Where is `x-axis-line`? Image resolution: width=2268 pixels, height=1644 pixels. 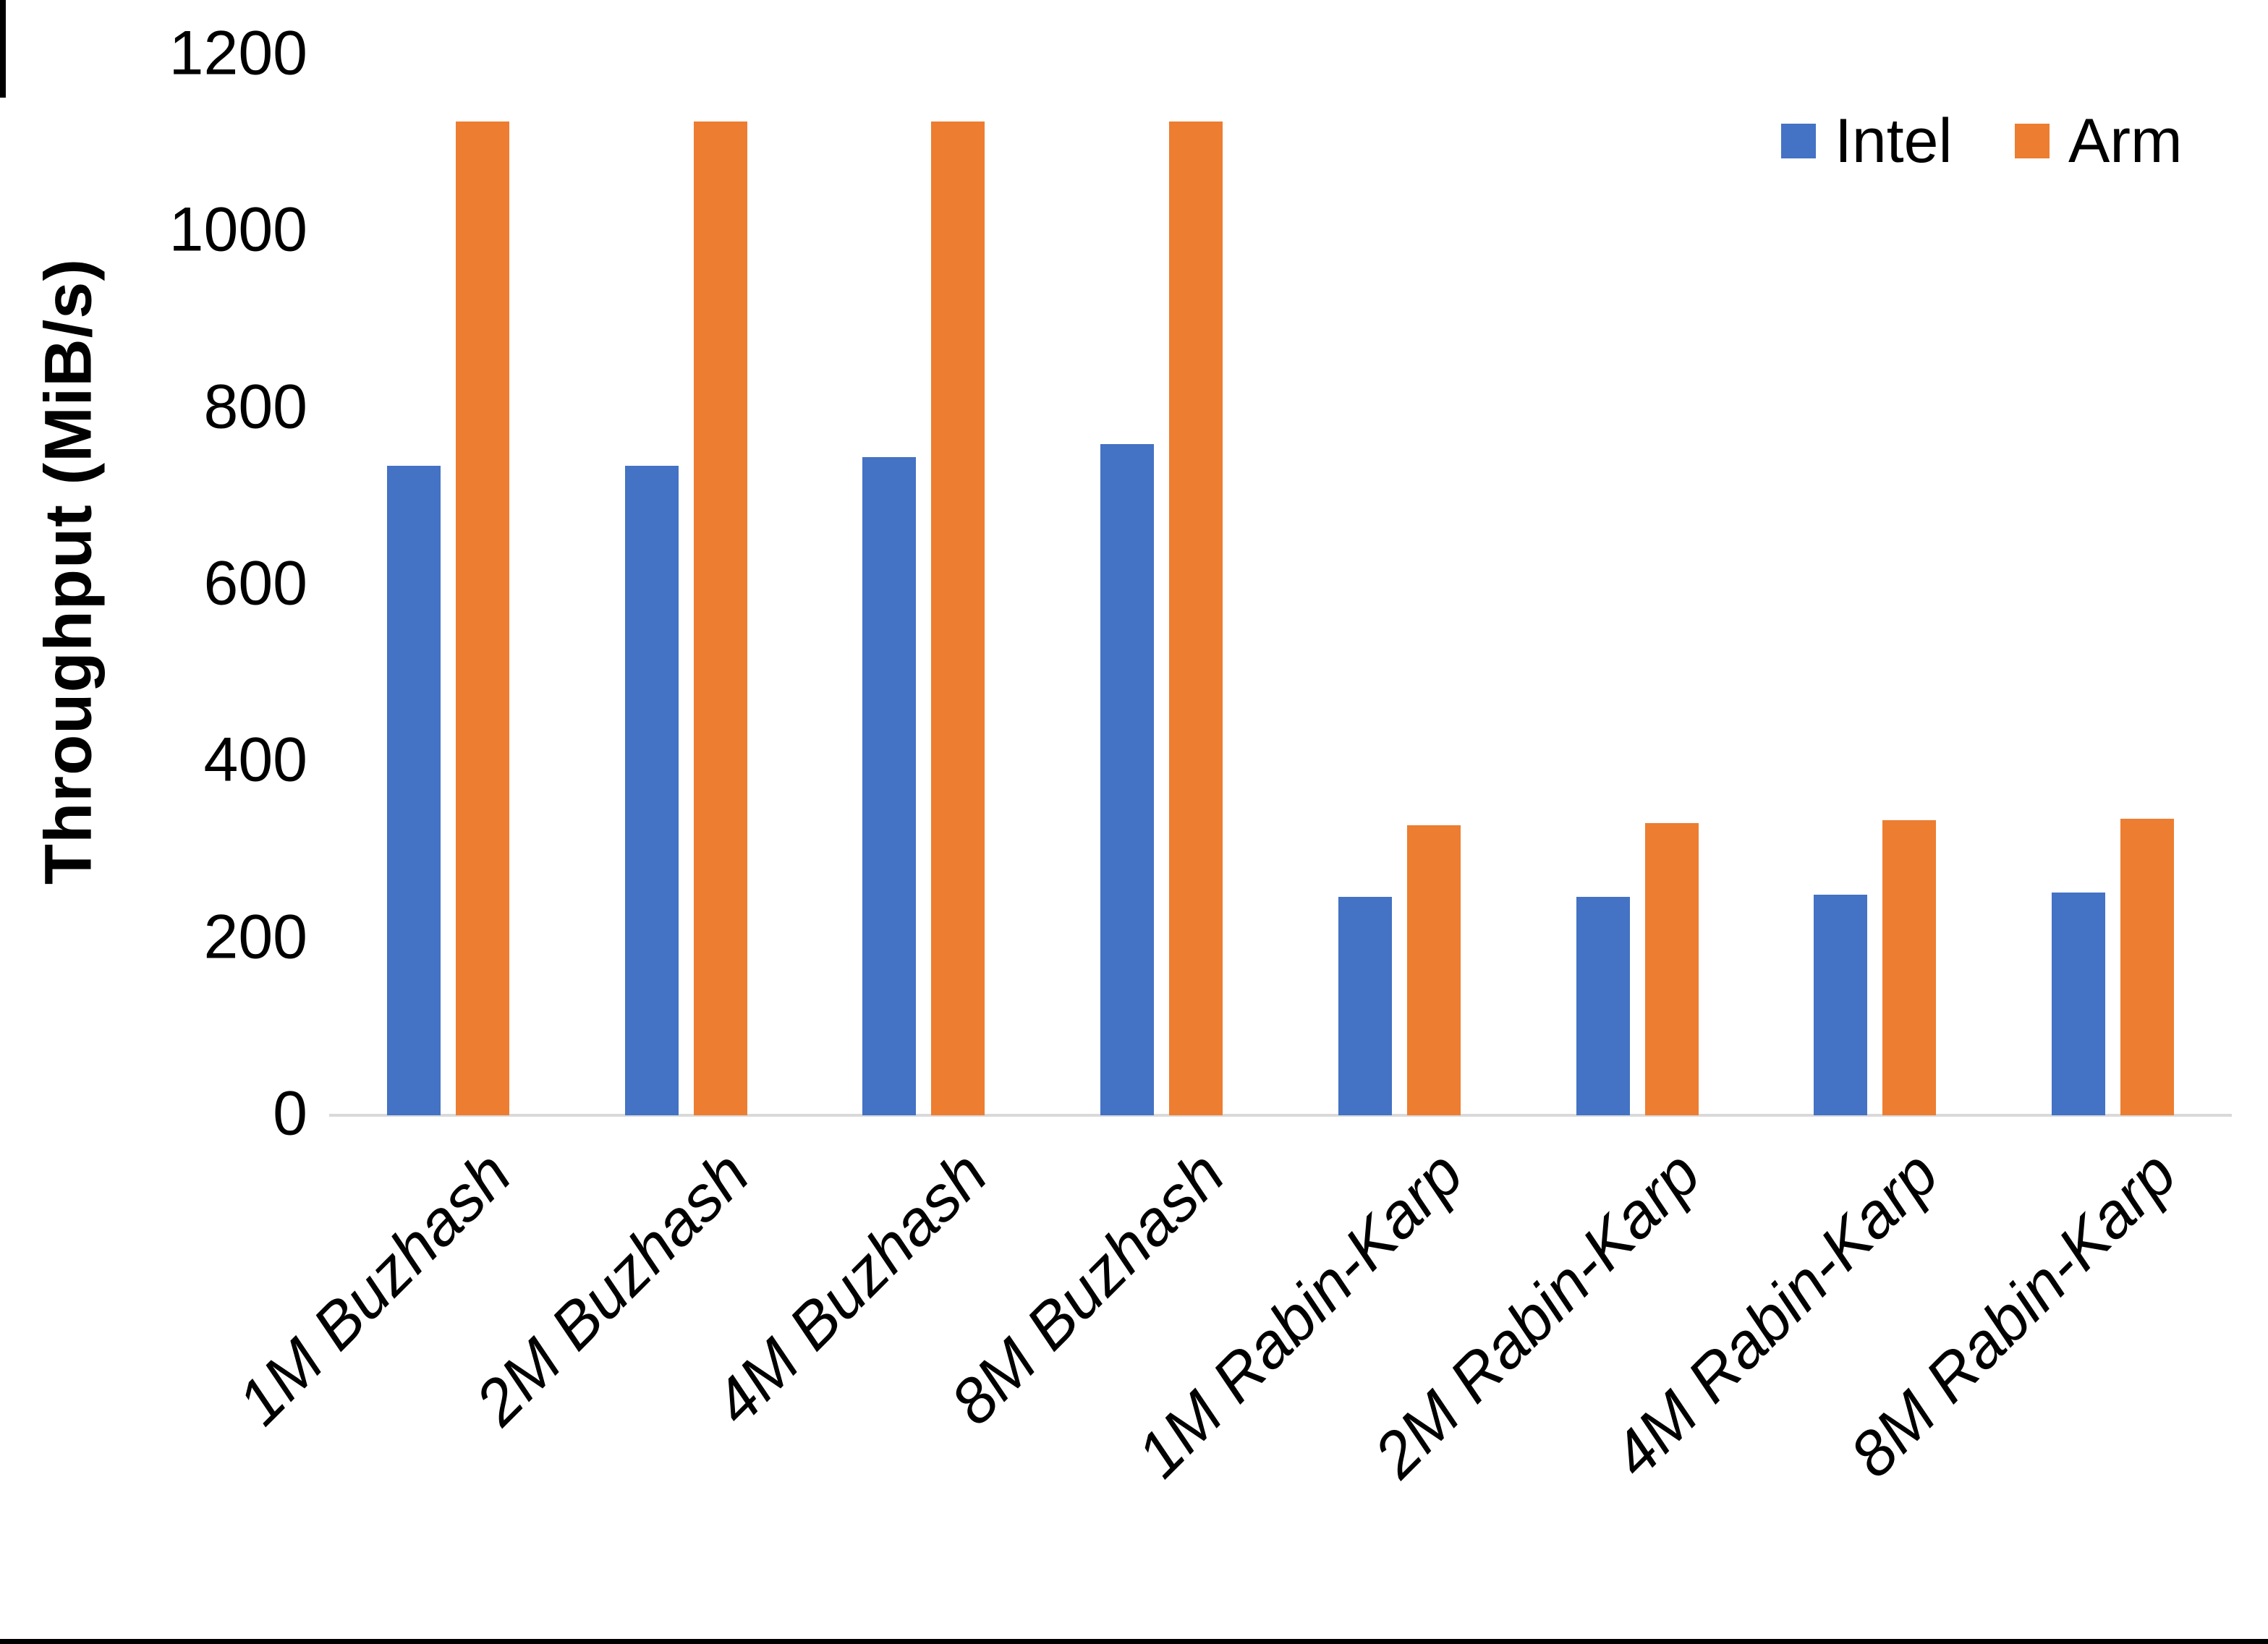
x-axis-line is located at coordinates (1280, 1115).